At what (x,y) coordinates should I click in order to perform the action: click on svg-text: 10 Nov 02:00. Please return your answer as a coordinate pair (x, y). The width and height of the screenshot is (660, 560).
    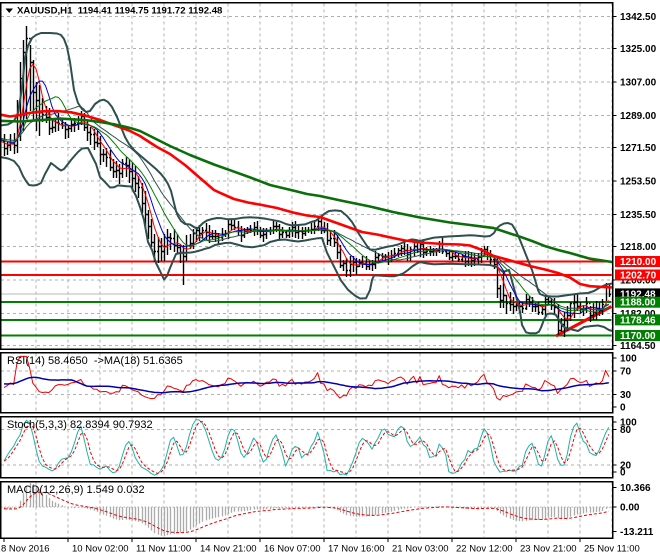
    Looking at the image, I should click on (100, 549).